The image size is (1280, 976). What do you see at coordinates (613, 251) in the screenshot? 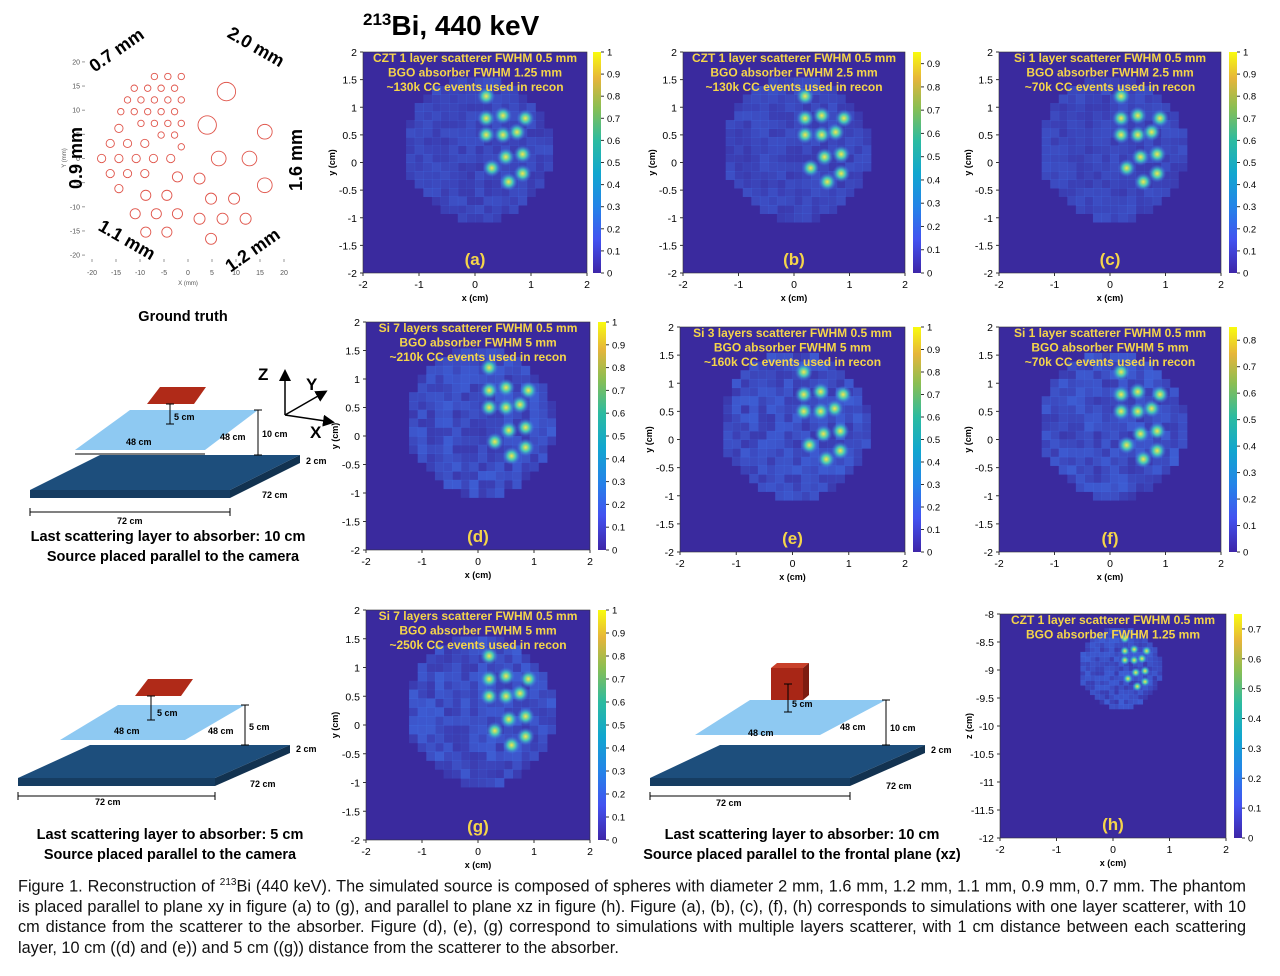
I see `colorbar-tick-label: 0.1` at bounding box center [613, 251].